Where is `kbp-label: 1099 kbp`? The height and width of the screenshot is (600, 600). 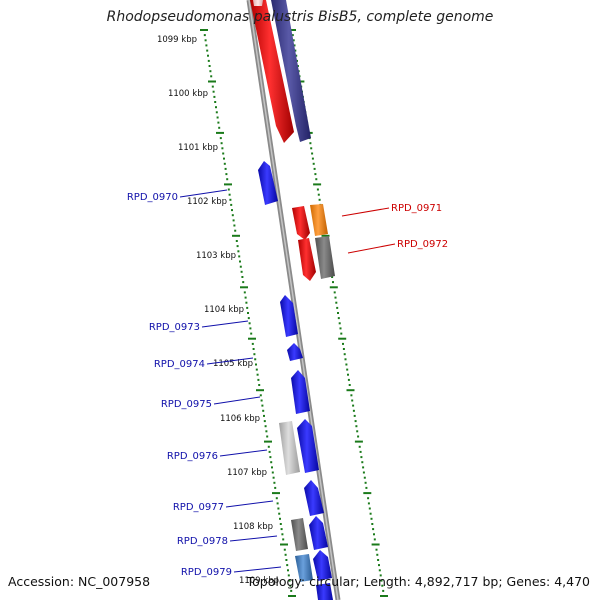
kbp-label: 1099 kbp is located at coordinates (177, 40).